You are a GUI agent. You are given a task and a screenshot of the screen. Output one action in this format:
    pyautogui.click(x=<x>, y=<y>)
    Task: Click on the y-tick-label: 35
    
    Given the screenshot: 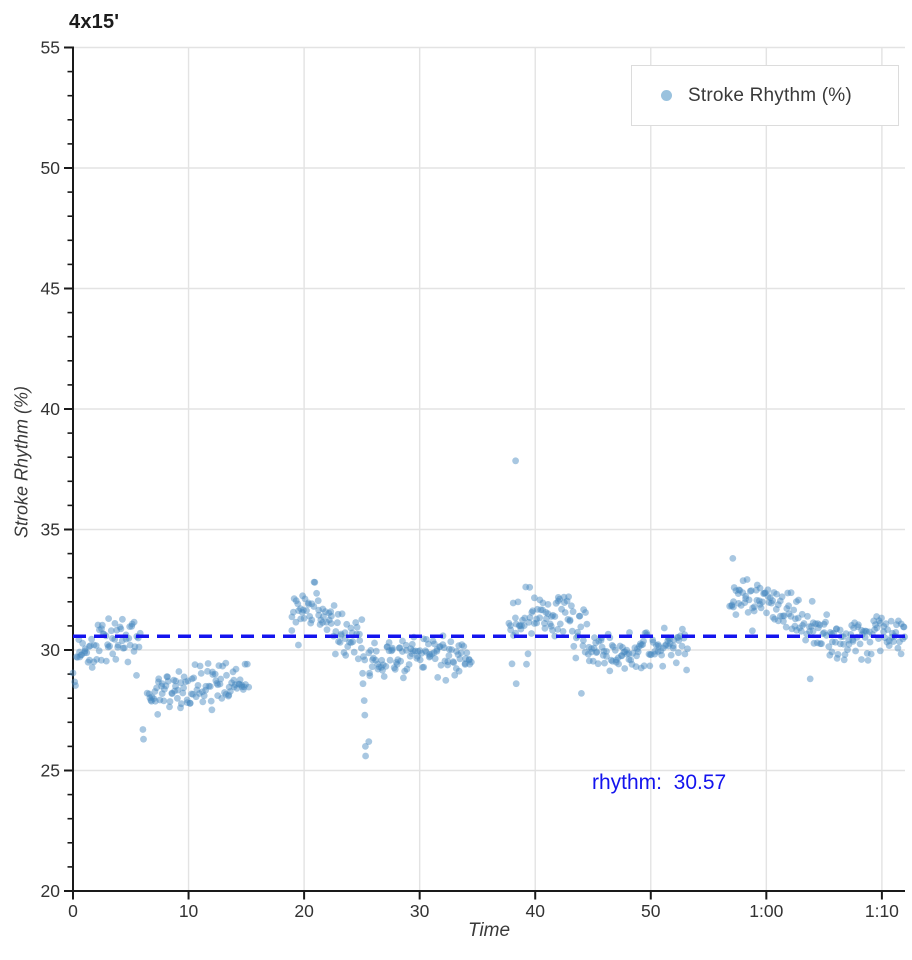 What is the action you would take?
    pyautogui.click(x=50, y=530)
    